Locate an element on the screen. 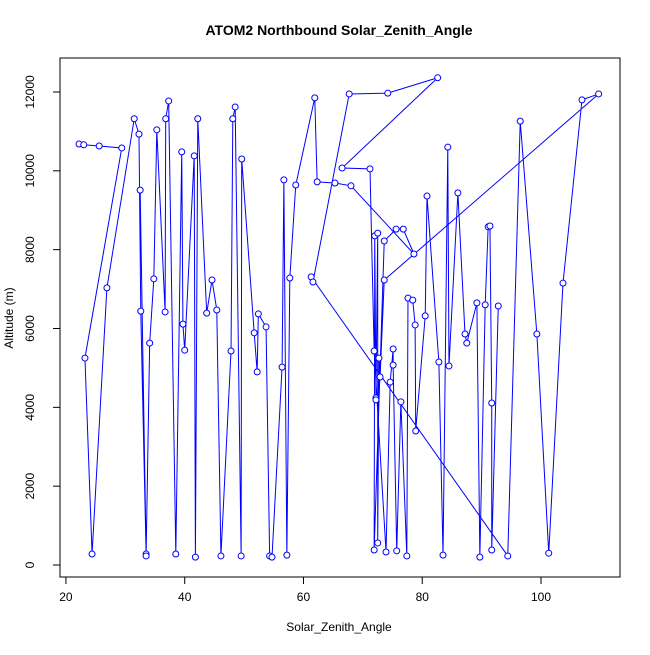 This screenshot has height=655, width=650. x-tick-label: 100 is located at coordinates (541, 597).